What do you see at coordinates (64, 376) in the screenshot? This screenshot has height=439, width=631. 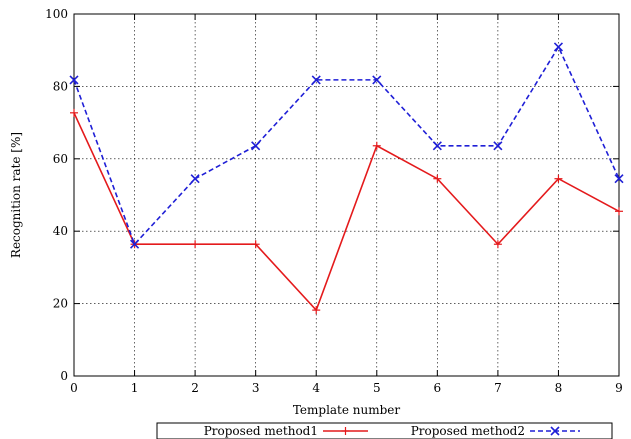 I see `y-tick-label: 0` at bounding box center [64, 376].